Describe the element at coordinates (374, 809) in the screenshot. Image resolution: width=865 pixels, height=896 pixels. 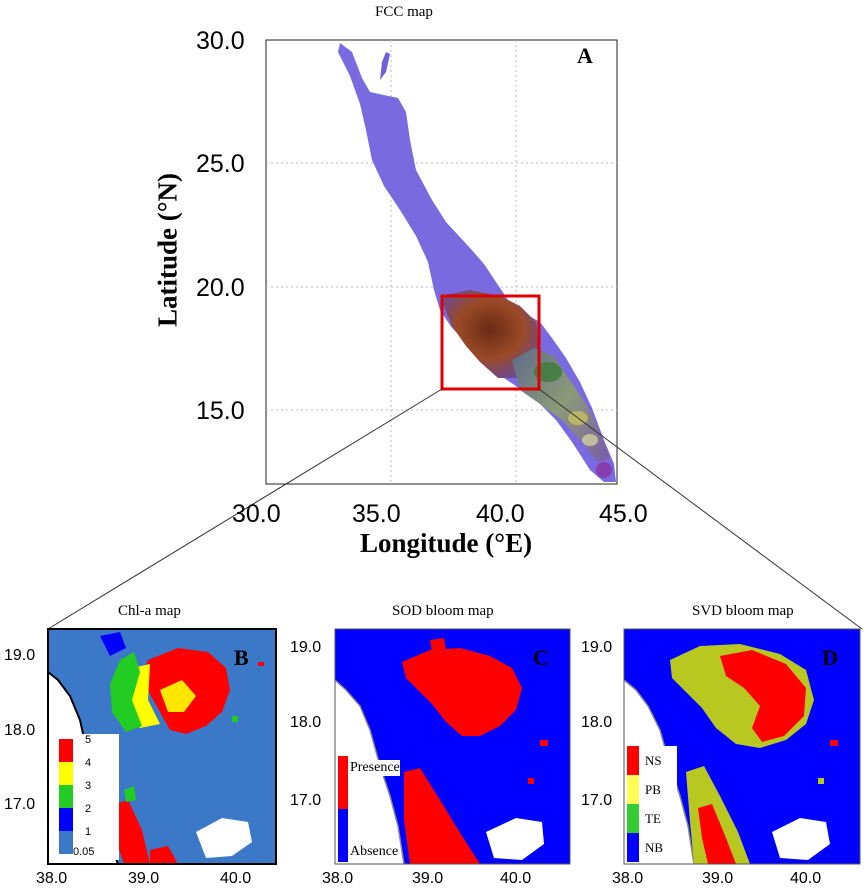
I see `panel-c-legend: Presence Absence` at that location.